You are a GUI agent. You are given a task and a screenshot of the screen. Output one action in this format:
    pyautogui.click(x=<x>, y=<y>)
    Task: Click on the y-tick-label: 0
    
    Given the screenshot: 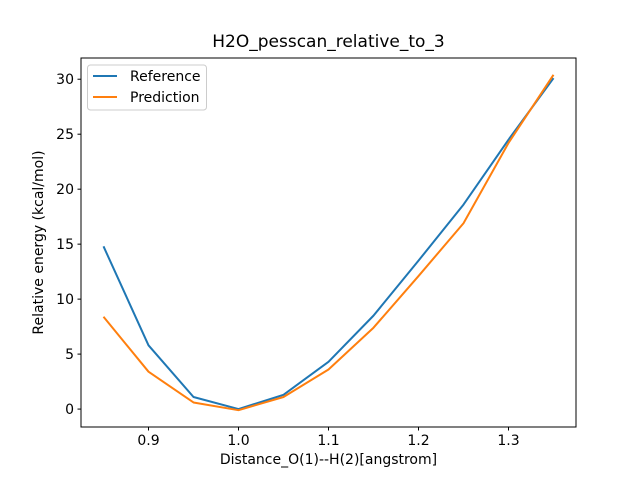 What is the action you would take?
    pyautogui.click(x=69, y=410)
    